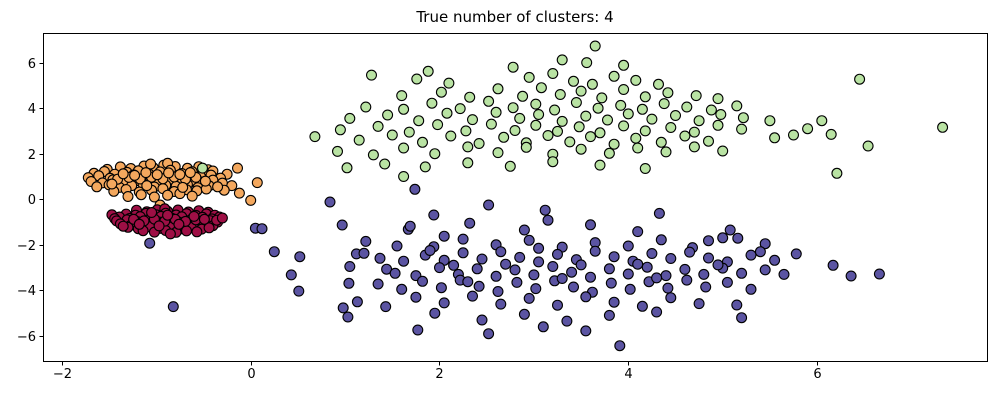 The height and width of the screenshot is (400, 1000). I want to click on x-tick-label: 0, so click(251, 374).